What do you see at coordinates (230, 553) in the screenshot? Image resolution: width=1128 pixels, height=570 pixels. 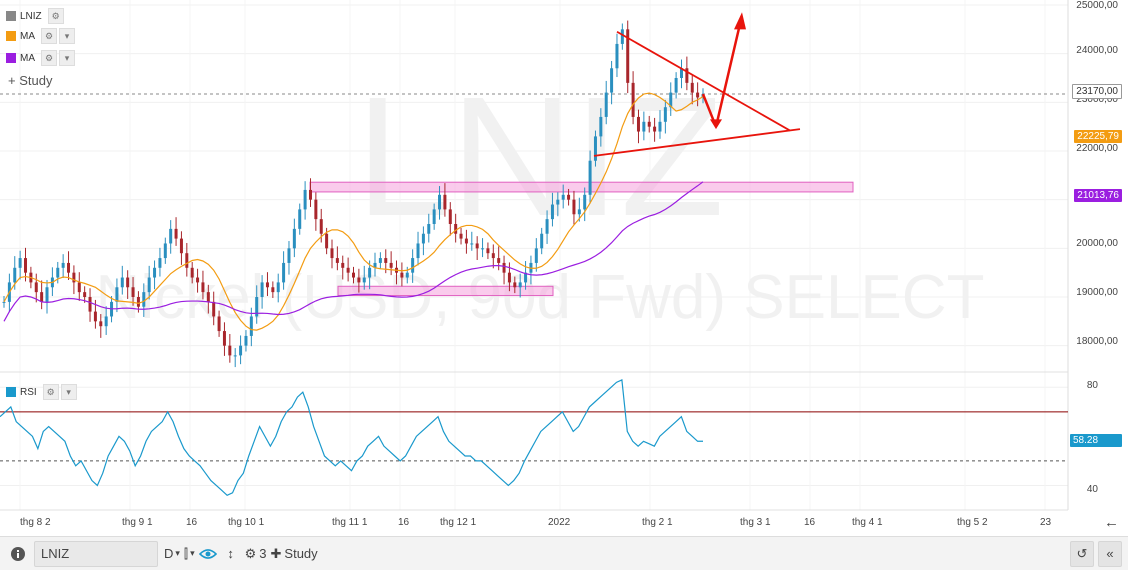 I see `vertical-scale-icon: ↕` at bounding box center [230, 553].